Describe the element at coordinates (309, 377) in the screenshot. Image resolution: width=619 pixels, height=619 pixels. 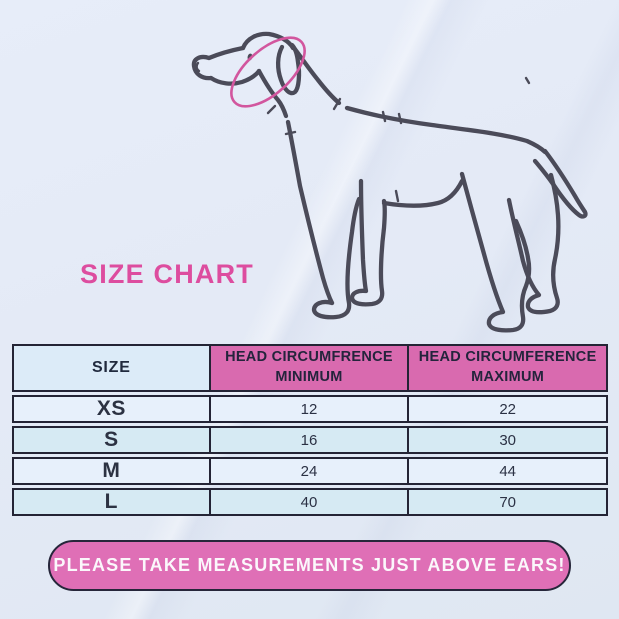
I see `column-header-min-line2: MINIMUM` at that location.